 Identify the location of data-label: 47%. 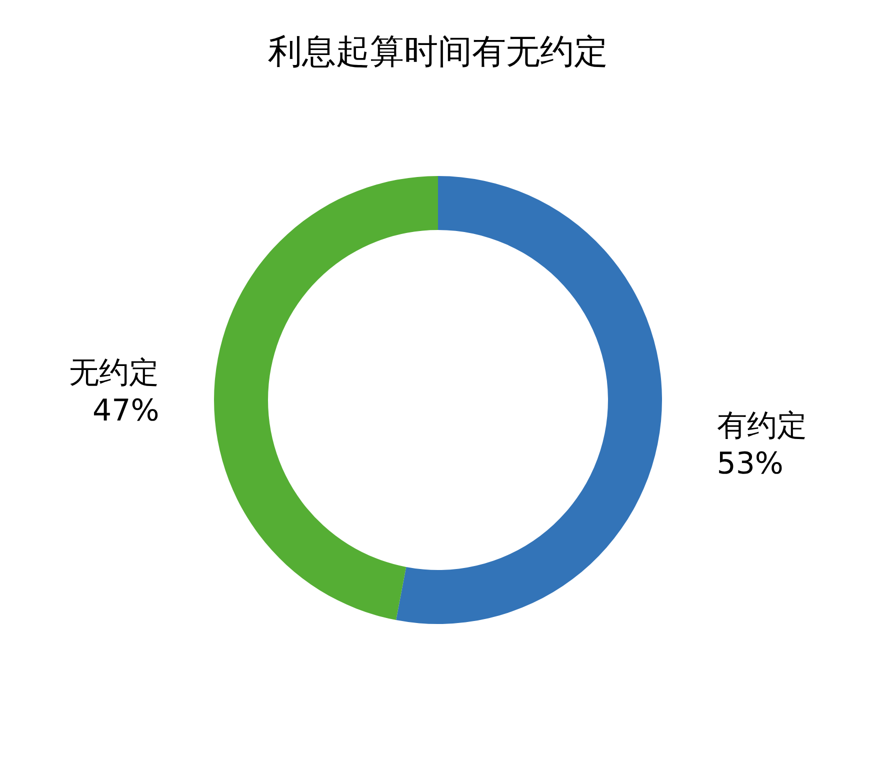
(126, 411).